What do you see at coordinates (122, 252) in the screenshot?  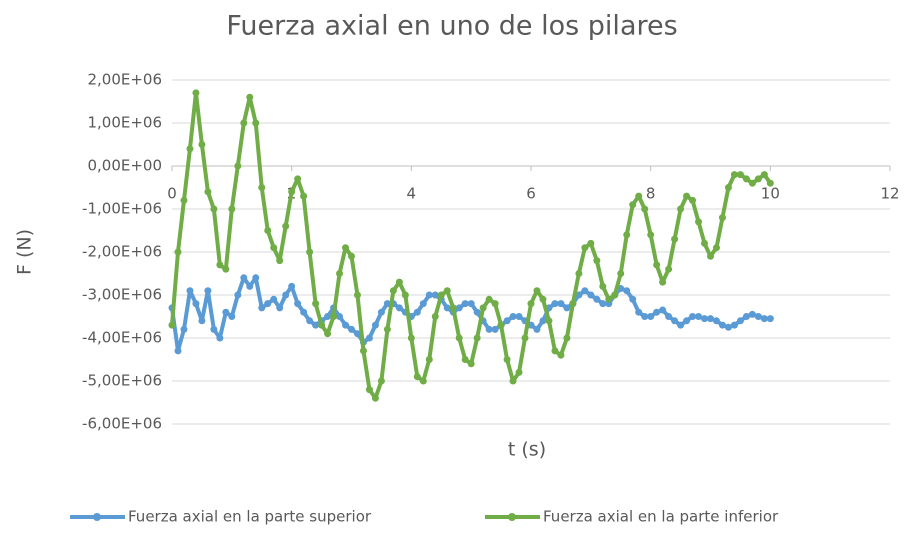 I see `y-tick-label: -2,00E+06` at bounding box center [122, 252].